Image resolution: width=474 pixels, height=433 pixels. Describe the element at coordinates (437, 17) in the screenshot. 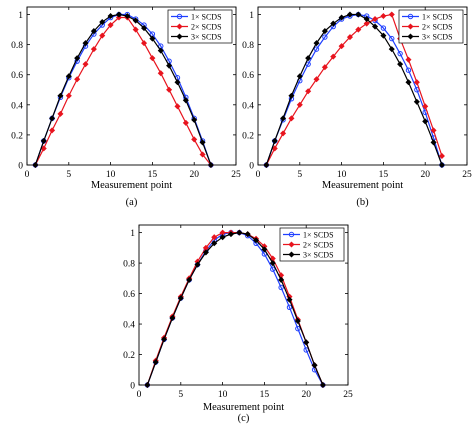

I see `legend-label: 1× SCDS` at that location.